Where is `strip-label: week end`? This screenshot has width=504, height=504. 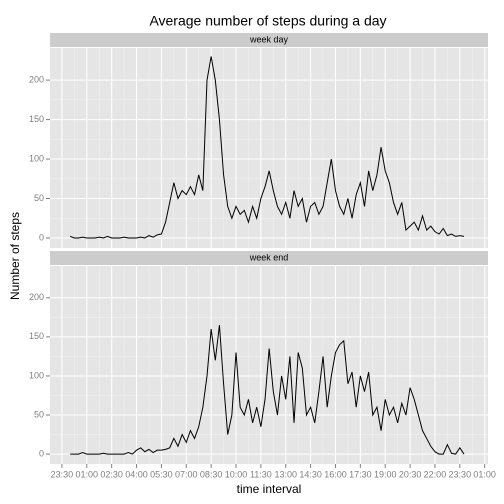 strip-label: week end is located at coordinates (269, 257).